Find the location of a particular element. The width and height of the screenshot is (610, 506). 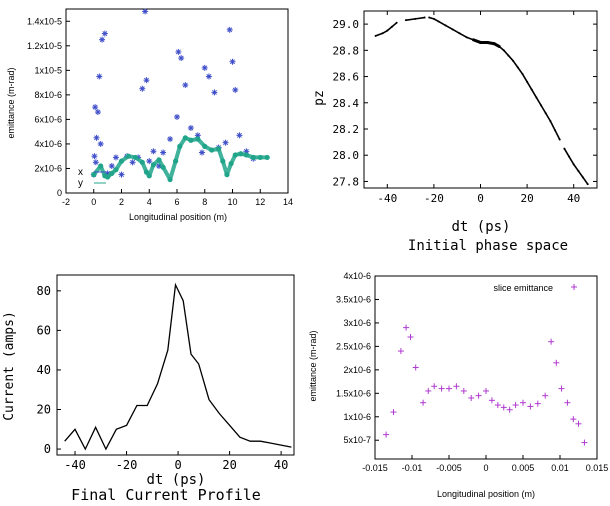

p2-y-tick-label: 28.4 is located at coordinates (346, 103).